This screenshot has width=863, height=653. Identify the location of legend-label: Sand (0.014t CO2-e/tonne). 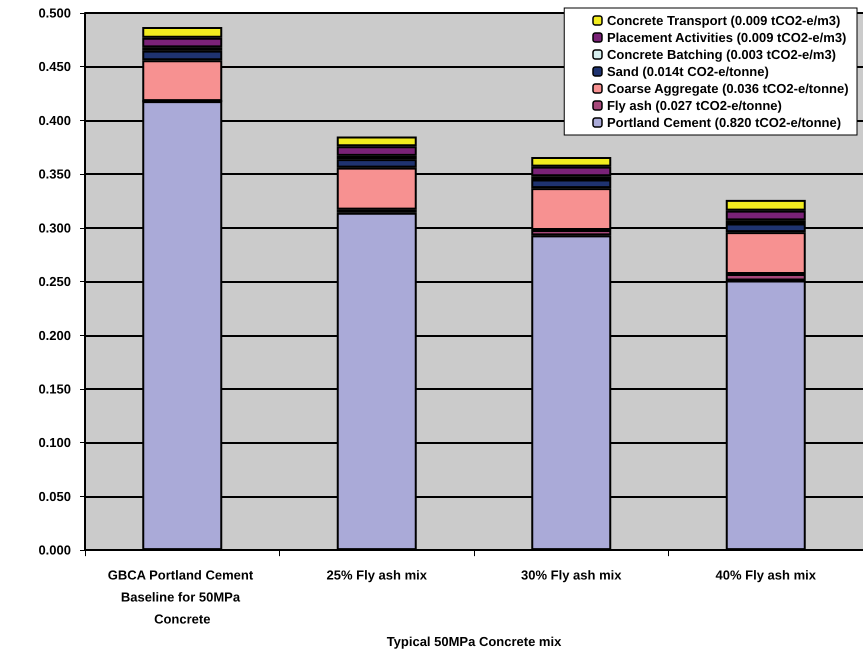
(687, 71).